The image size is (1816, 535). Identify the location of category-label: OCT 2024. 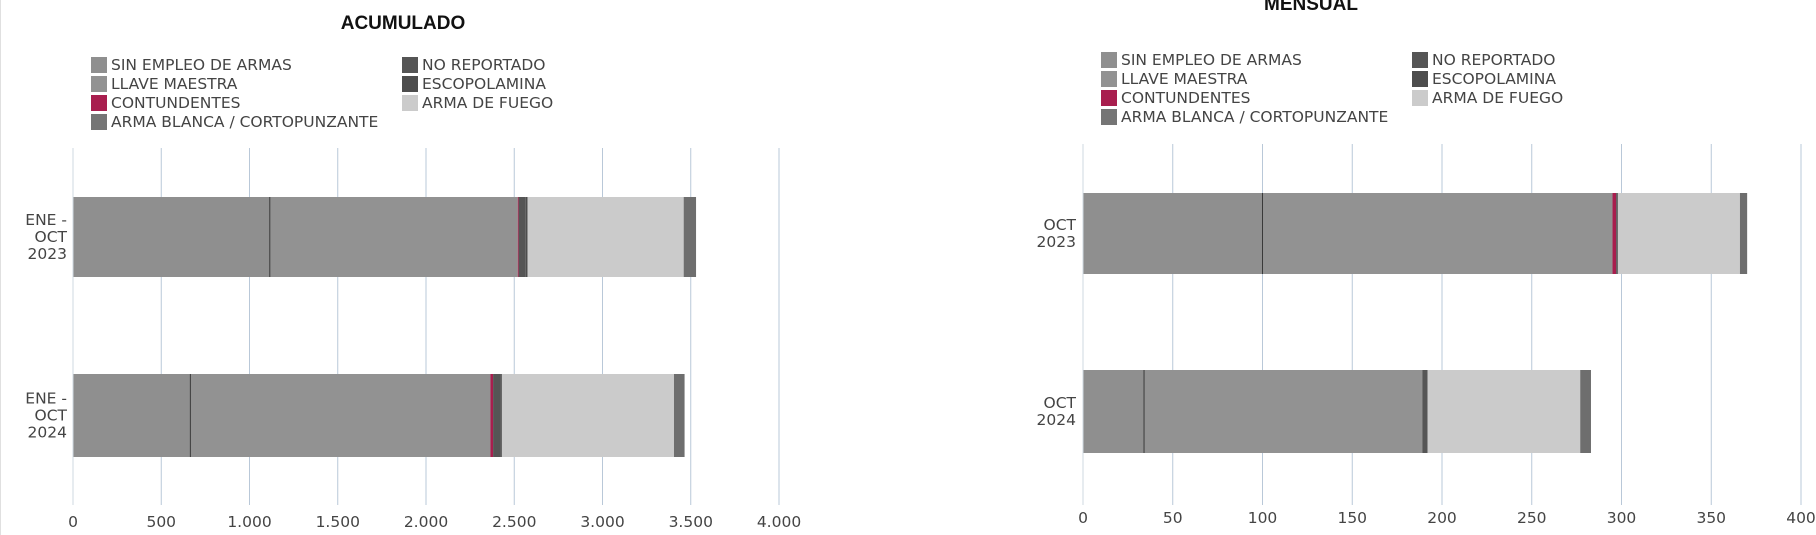
(1057, 411).